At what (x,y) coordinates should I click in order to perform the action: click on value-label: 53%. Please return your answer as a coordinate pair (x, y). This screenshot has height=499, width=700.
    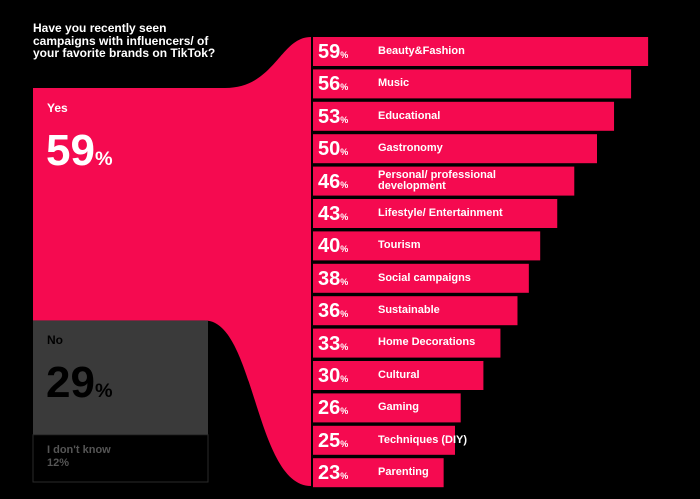
    Looking at the image, I should click on (333, 116).